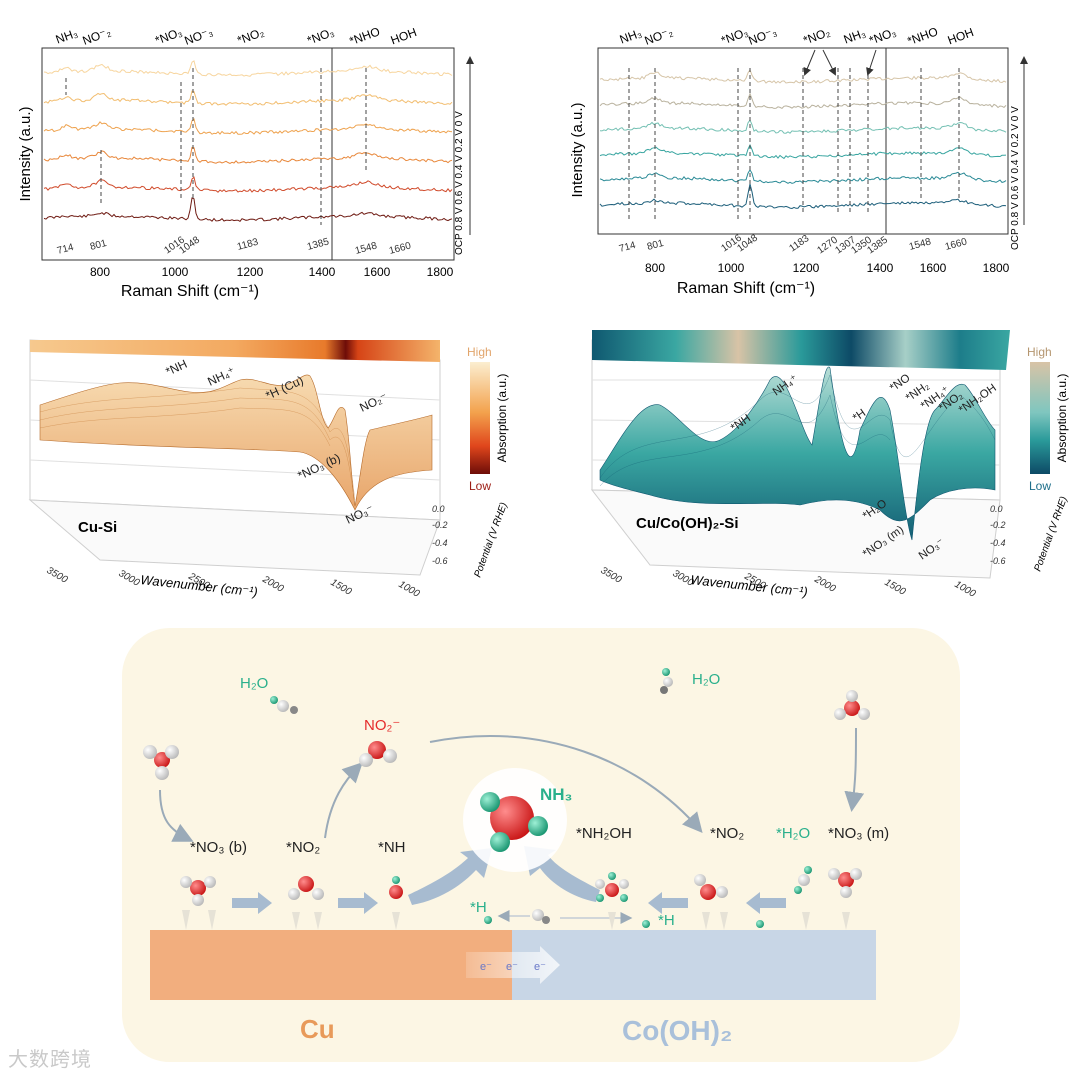  Describe the element at coordinates (604, 833) in the screenshot. I see `label-nh2oh: *NH₂OH` at that location.